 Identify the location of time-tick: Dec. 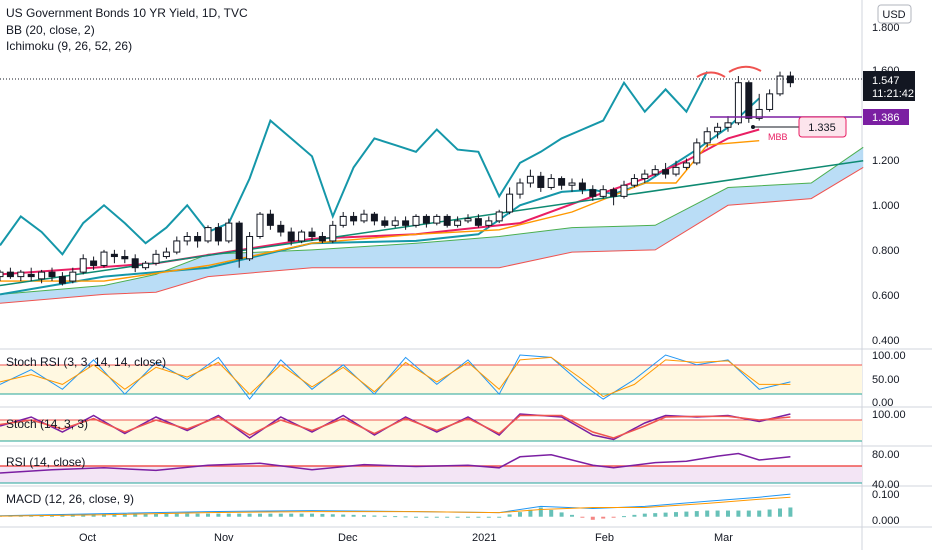
(348, 538).